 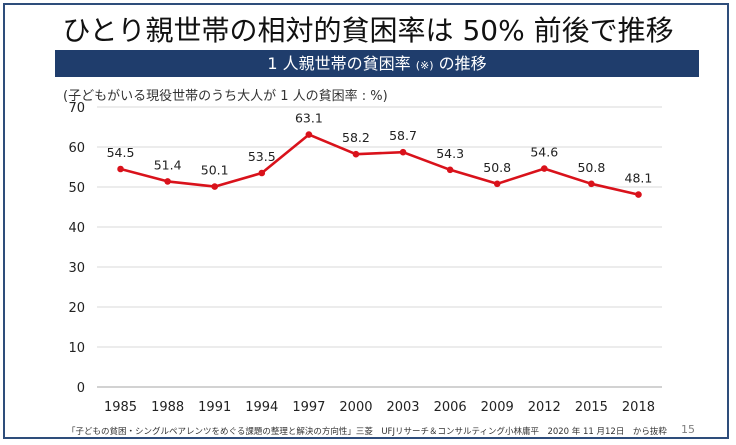 What do you see at coordinates (76, 148) in the screenshot?
I see `y-tick-label: 60` at bounding box center [76, 148].